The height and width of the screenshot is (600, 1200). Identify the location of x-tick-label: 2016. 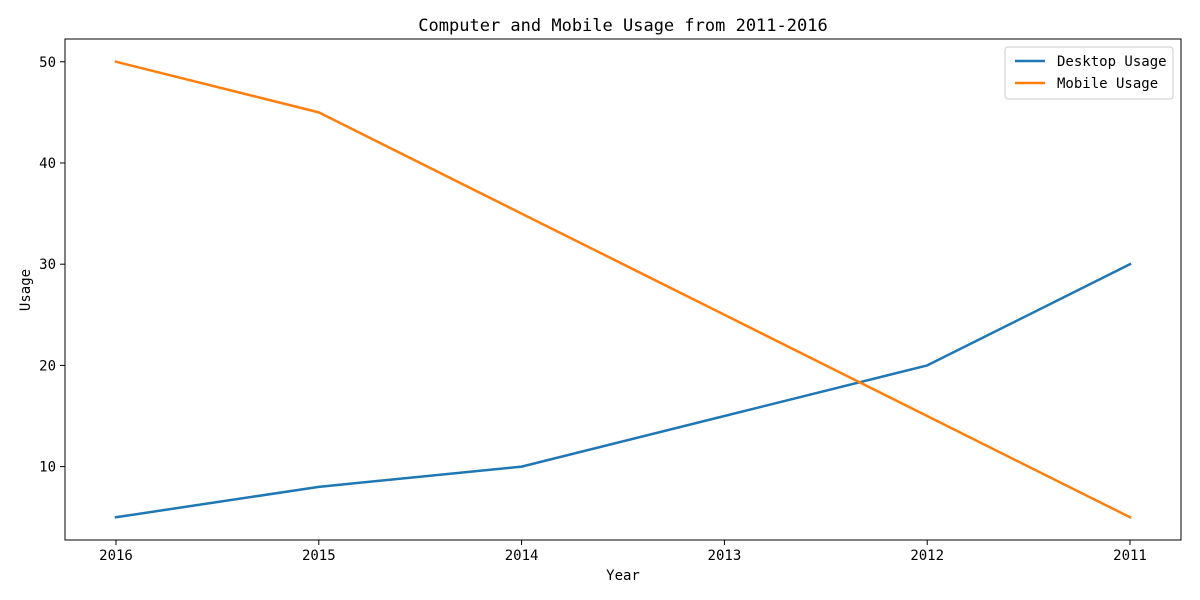
(116, 556).